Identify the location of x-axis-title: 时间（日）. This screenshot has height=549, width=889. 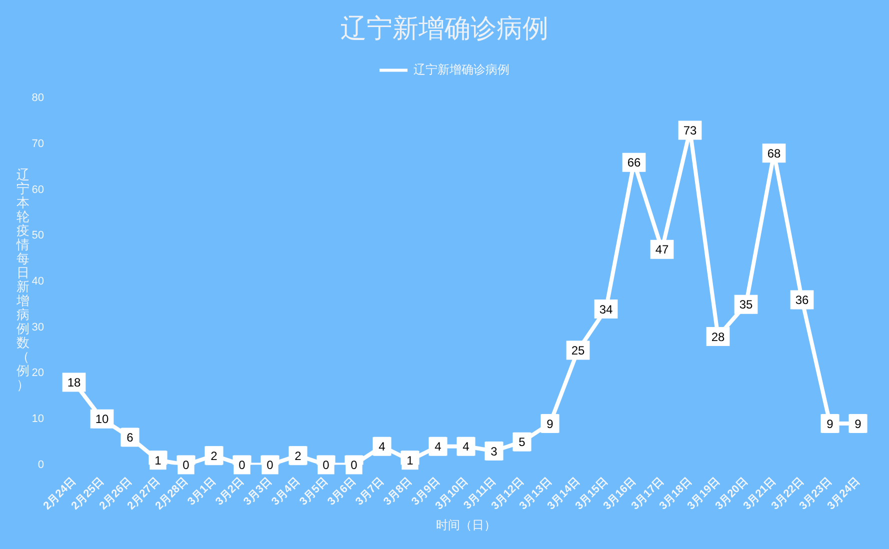
(466, 525).